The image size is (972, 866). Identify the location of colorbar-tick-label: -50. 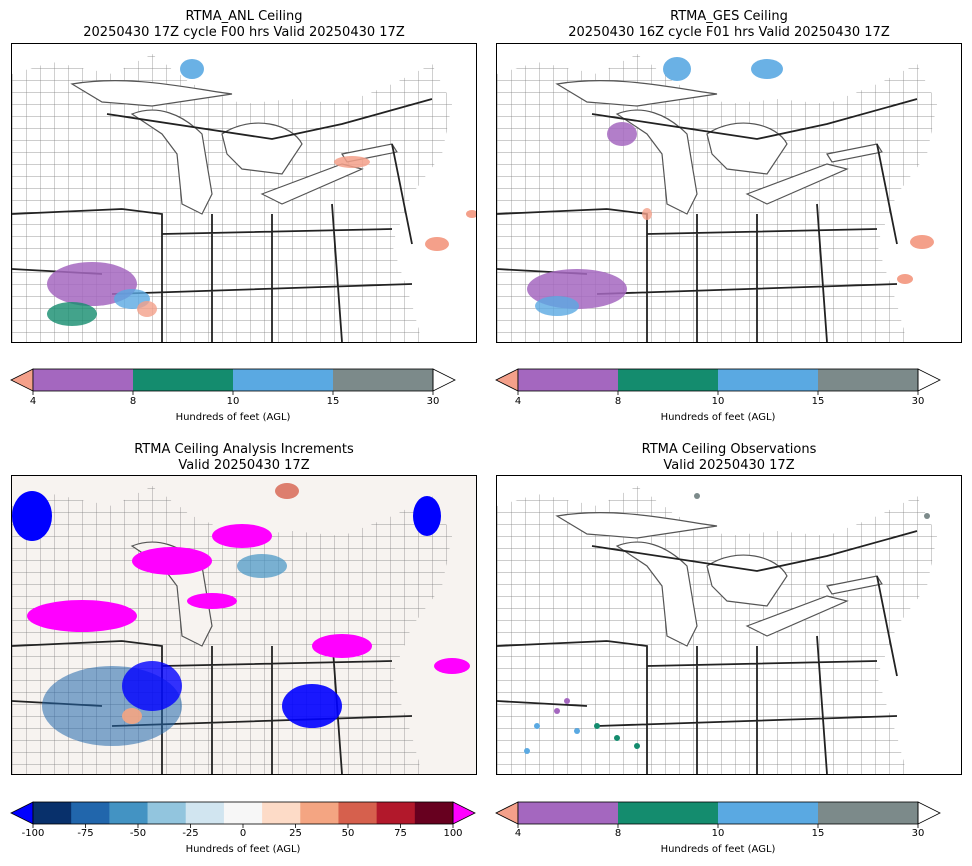
(138, 833).